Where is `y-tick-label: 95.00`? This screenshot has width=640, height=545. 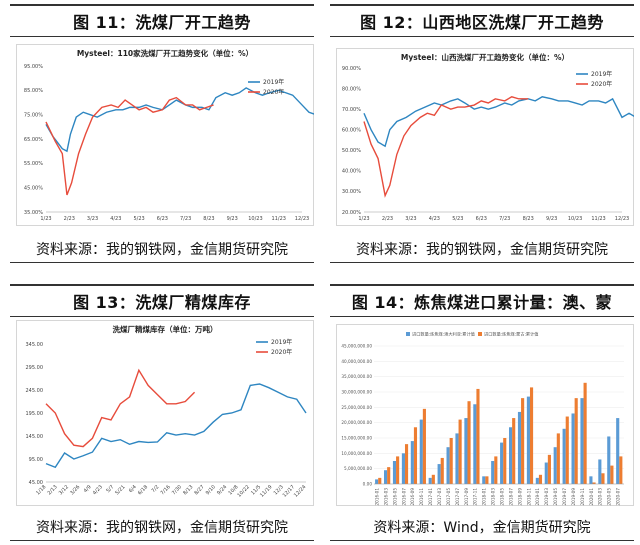
y-tick-label: 95.00 is located at coordinates (36, 460).